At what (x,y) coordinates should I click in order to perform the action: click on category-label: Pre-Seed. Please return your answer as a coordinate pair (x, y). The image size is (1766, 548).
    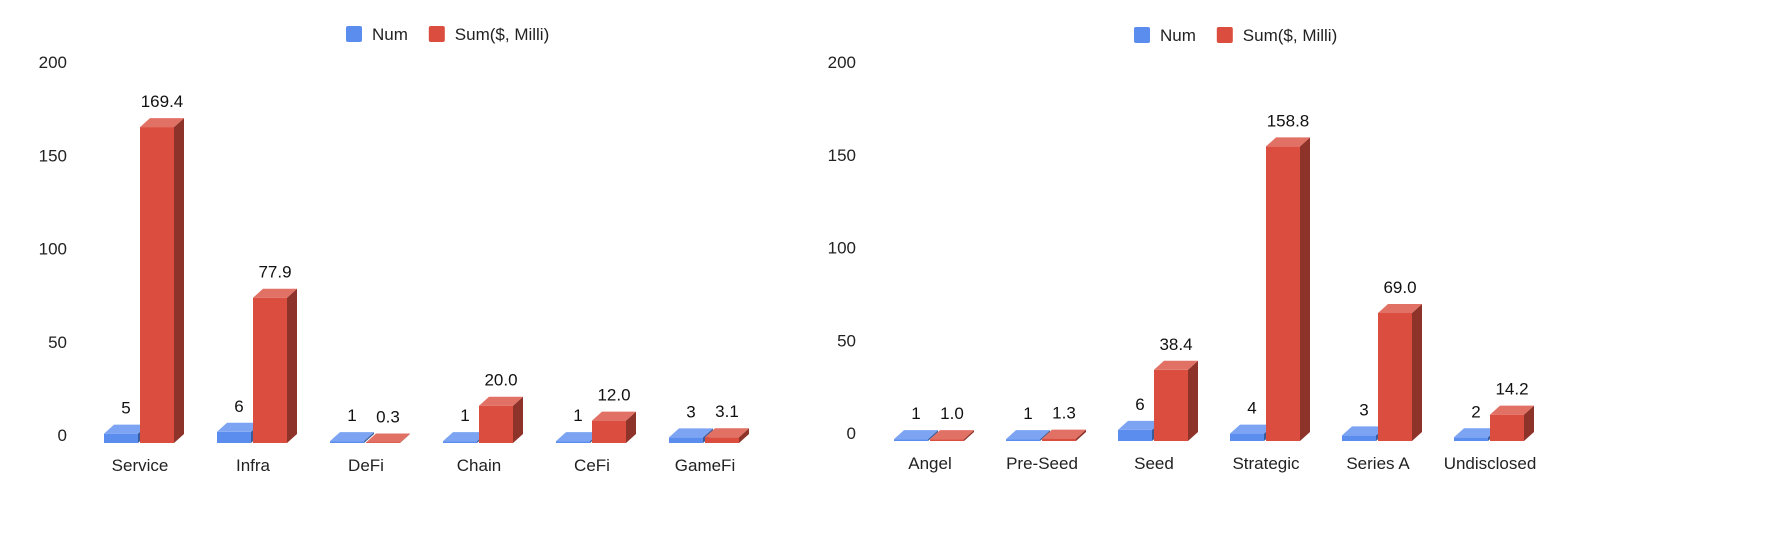
    Looking at the image, I should click on (1042, 463).